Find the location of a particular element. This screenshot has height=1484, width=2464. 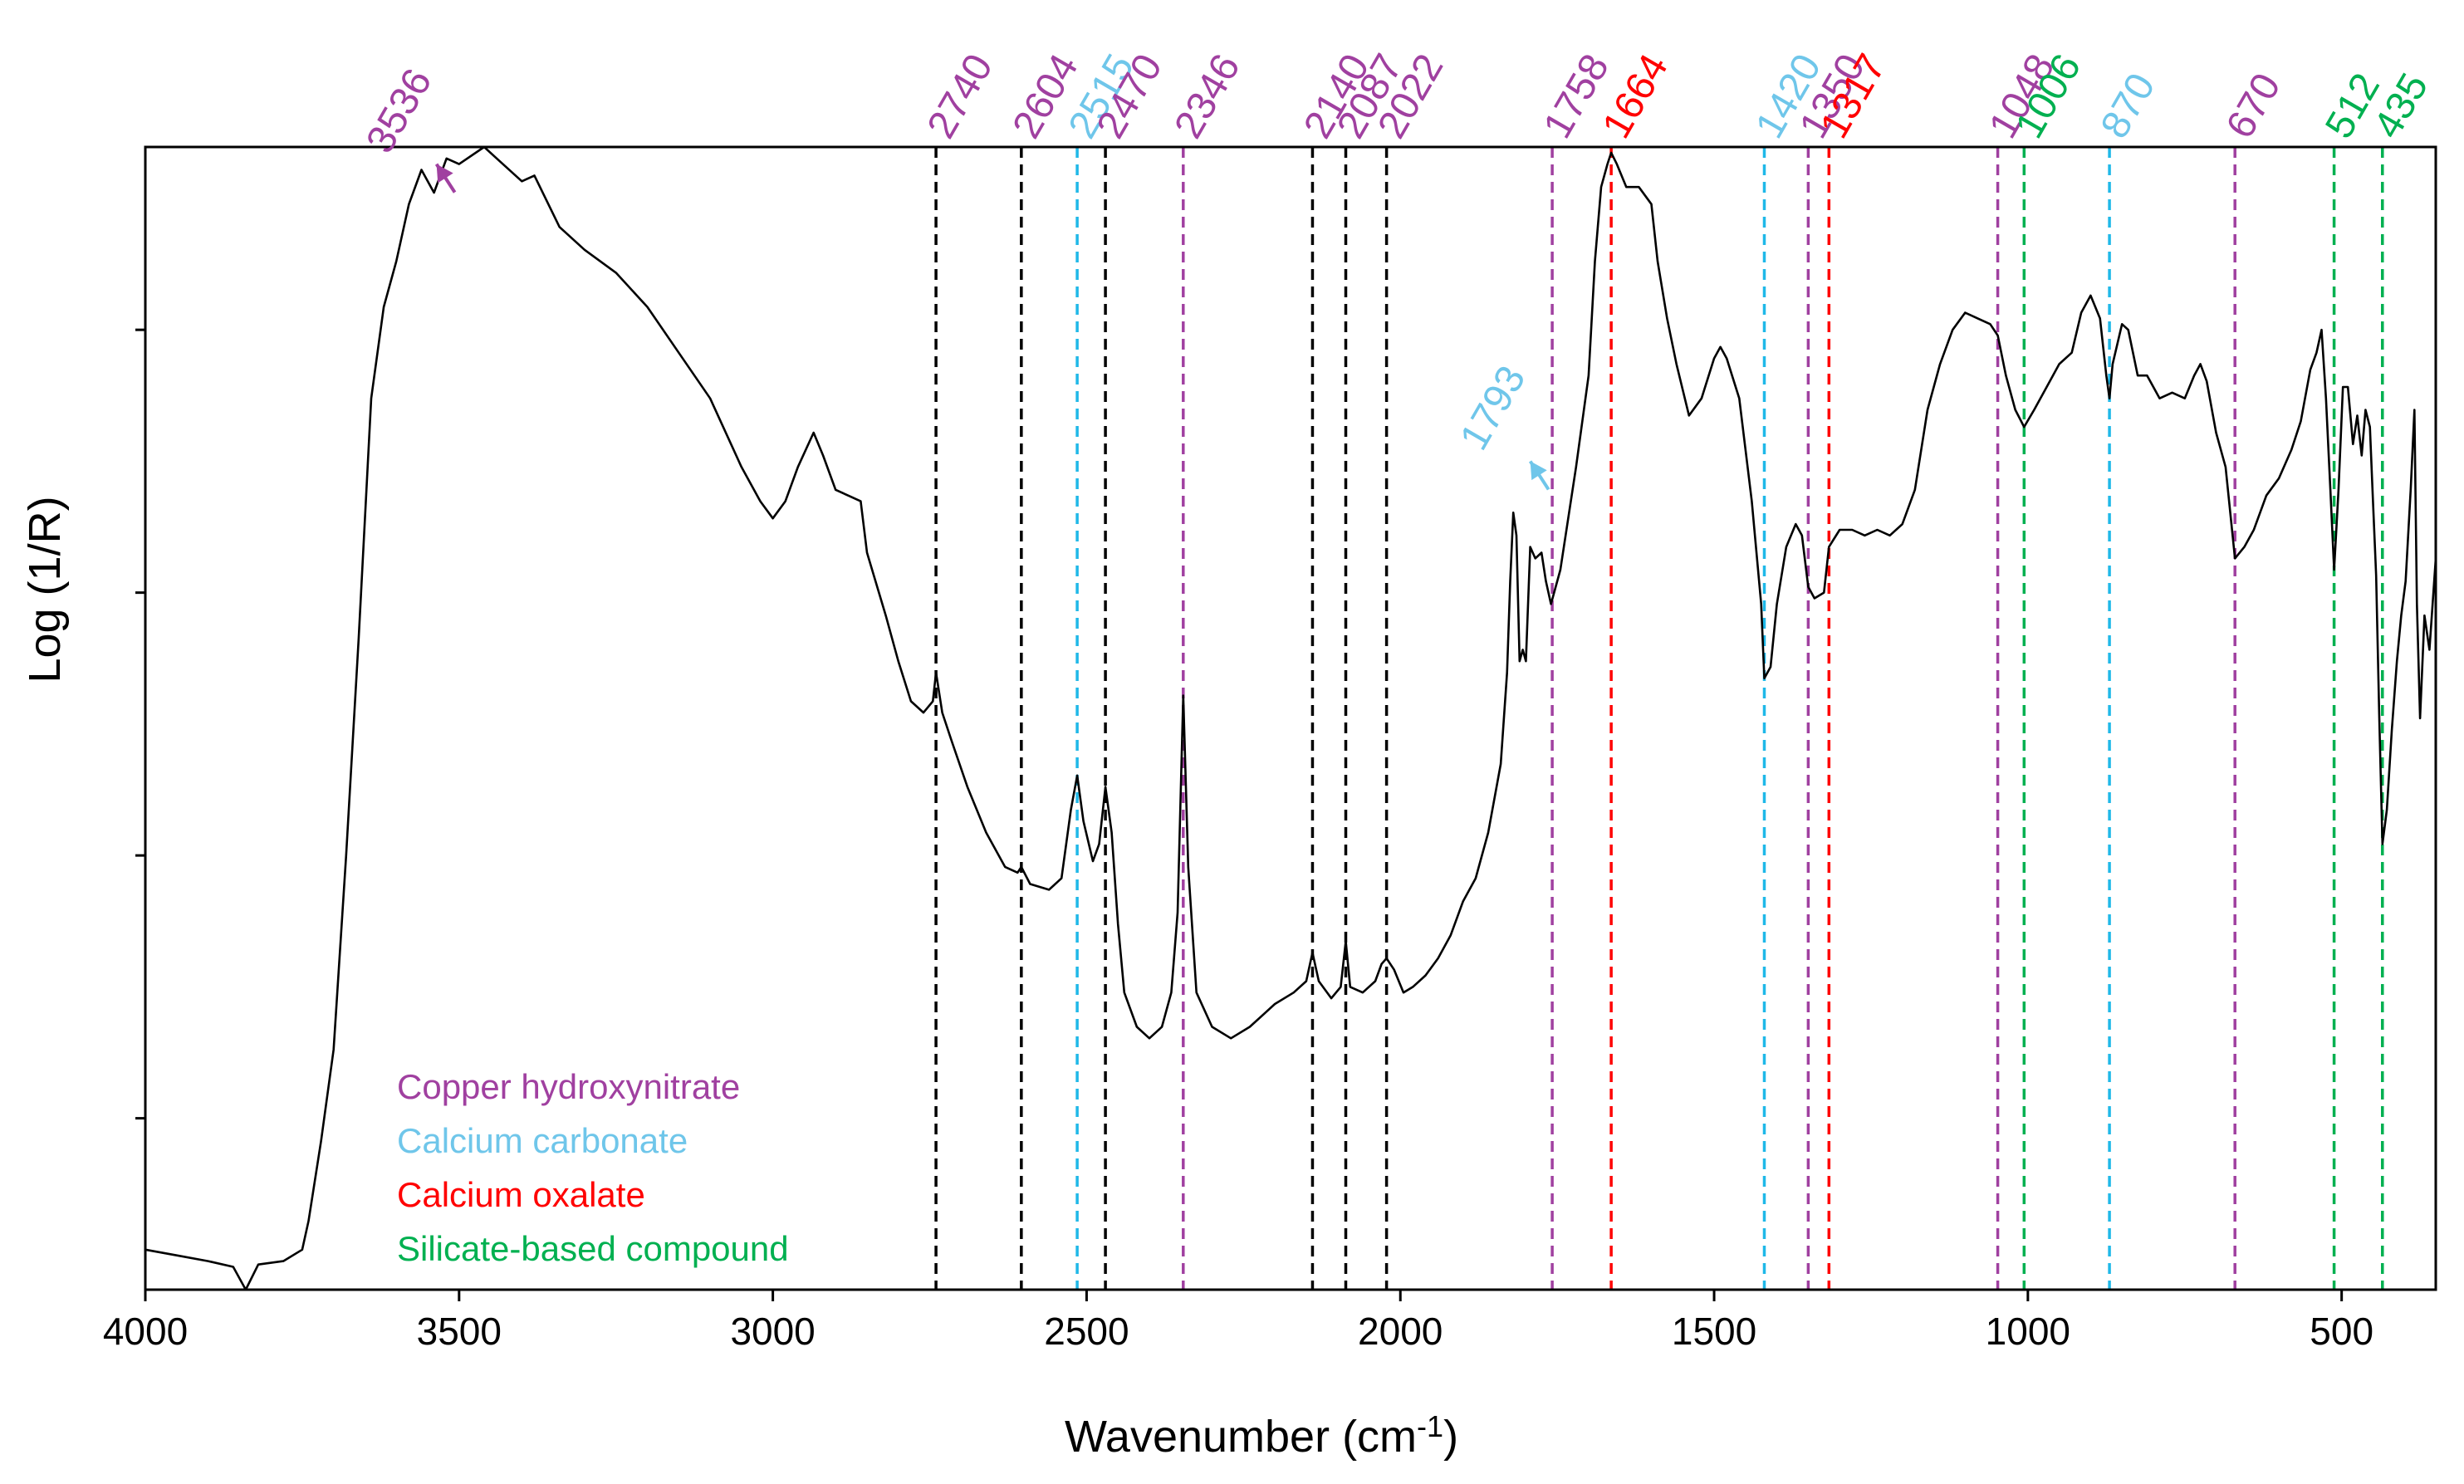

peak-label-870: 870 is located at coordinates (2128, 106).